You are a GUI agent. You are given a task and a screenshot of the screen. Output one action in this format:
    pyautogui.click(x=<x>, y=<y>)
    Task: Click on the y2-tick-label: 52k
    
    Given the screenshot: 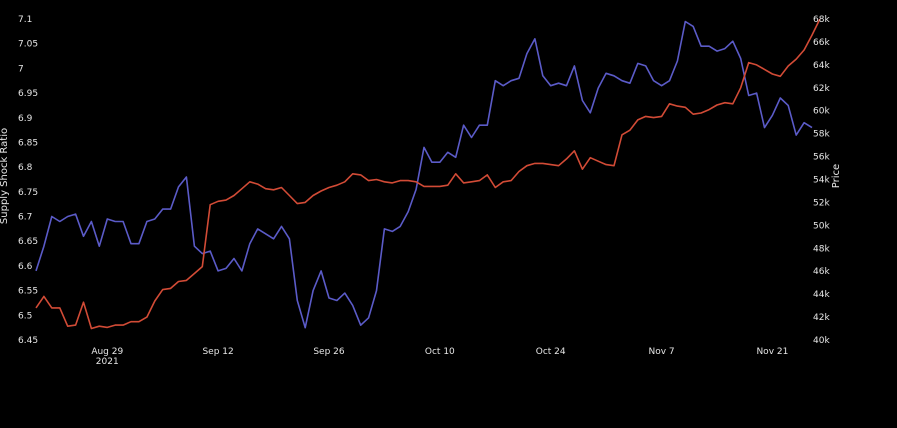 What is the action you would take?
    pyautogui.click(x=821, y=203)
    